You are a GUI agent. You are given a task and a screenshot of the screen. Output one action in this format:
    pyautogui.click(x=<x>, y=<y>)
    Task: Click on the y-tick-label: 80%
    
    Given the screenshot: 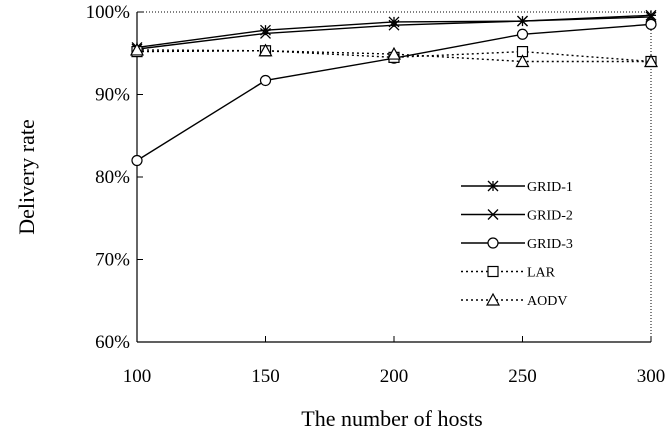 What is the action you would take?
    pyautogui.click(x=112, y=177)
    